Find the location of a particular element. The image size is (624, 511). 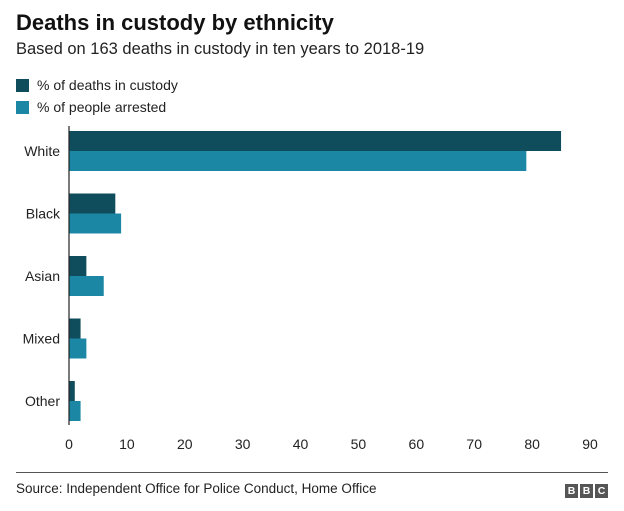

x-tick-label: 90 is located at coordinates (590, 444).